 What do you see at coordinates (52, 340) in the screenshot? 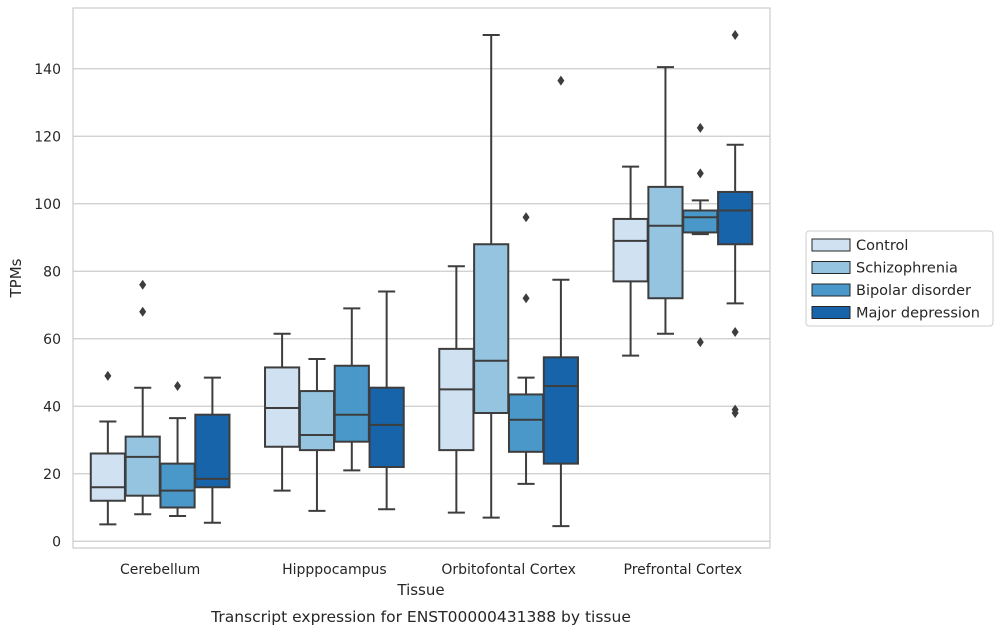
I see `y-tick-label: 60` at bounding box center [52, 340].